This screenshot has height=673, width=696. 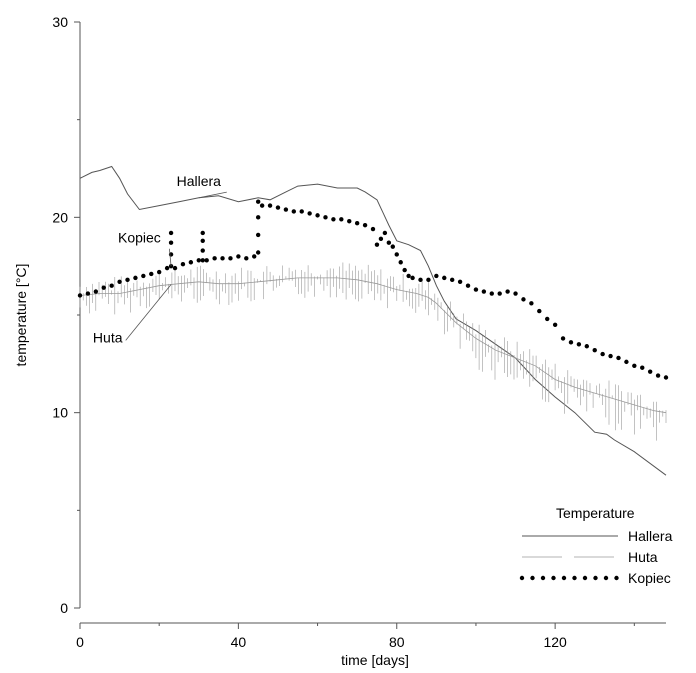 What do you see at coordinates (596, 557) in the screenshot?
I see `legend-items: Hallera Huta Kopiec` at bounding box center [596, 557].